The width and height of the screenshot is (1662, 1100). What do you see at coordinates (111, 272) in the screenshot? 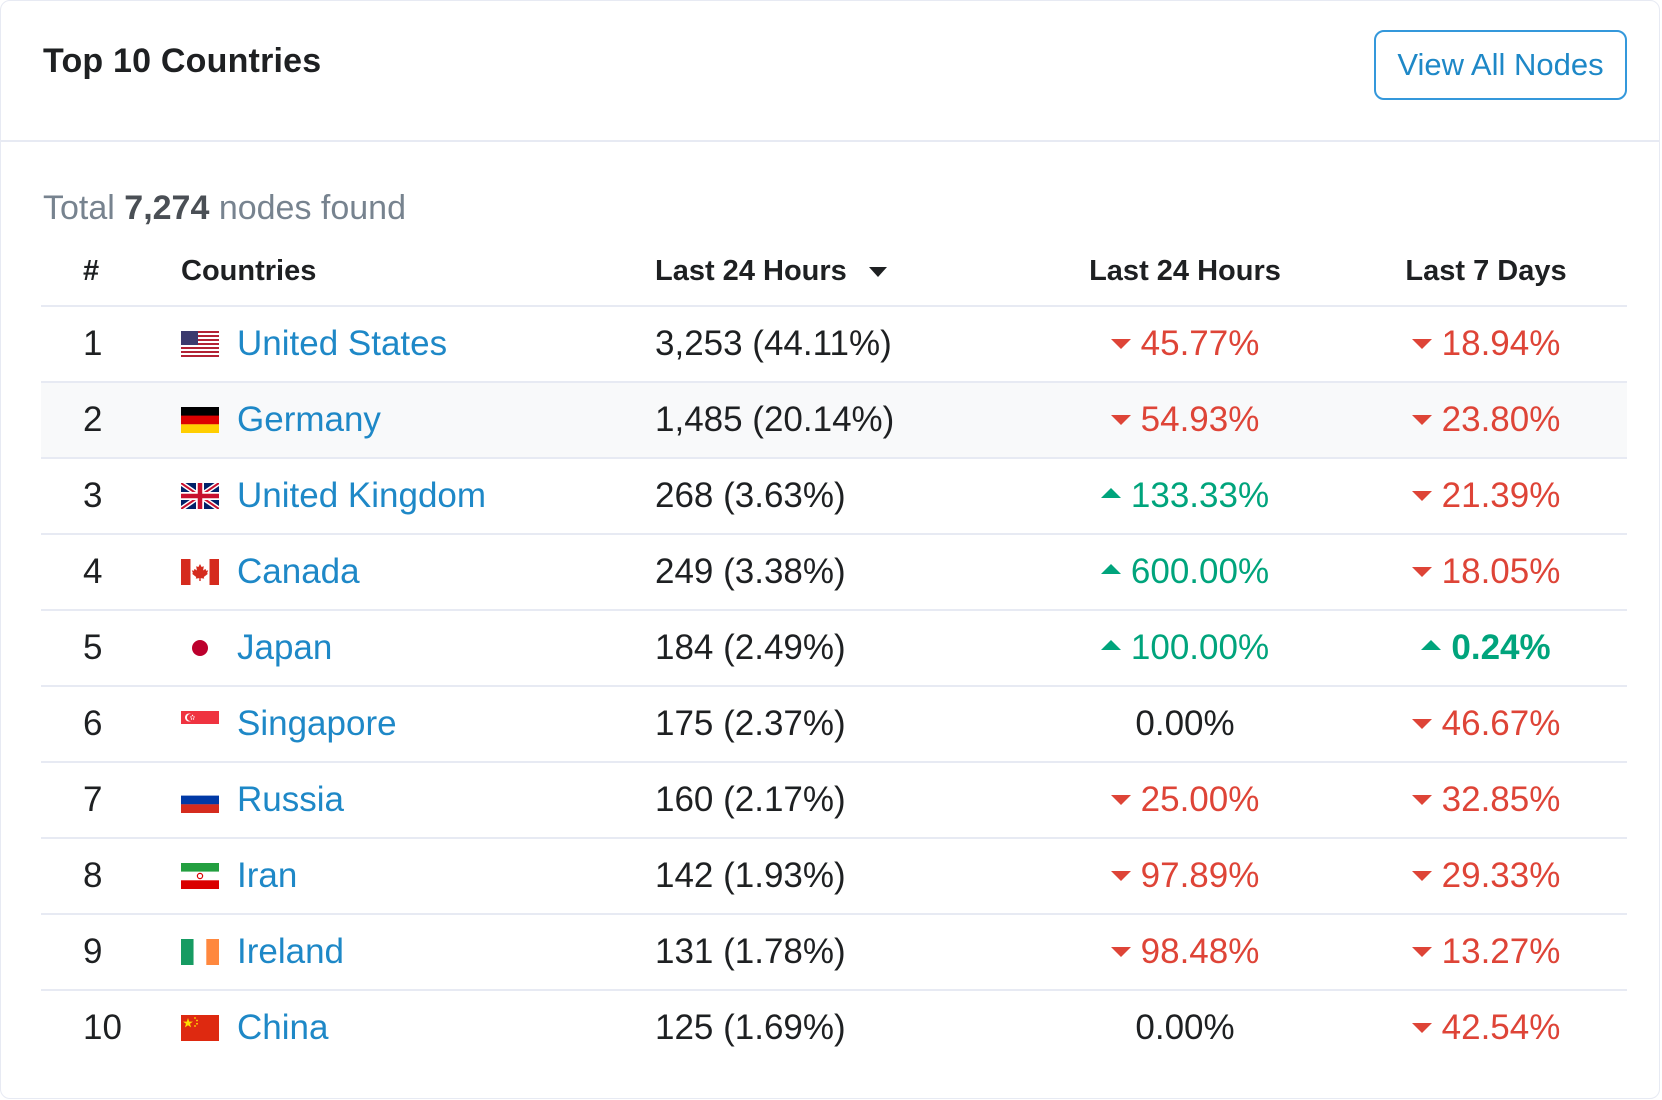
I see `header-rank: #` at bounding box center [111, 272].